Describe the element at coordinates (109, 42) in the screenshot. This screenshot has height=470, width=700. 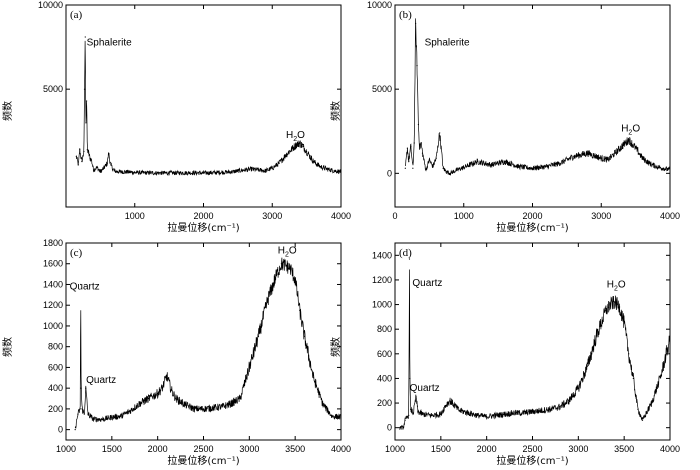
I see `peak-annotation: Sphalerite` at that location.